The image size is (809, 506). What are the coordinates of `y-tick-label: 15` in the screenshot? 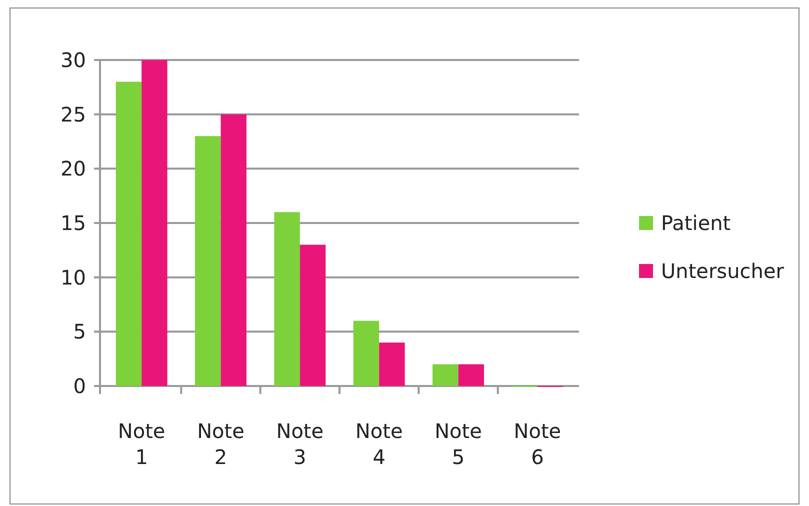 It's located at (73, 223).